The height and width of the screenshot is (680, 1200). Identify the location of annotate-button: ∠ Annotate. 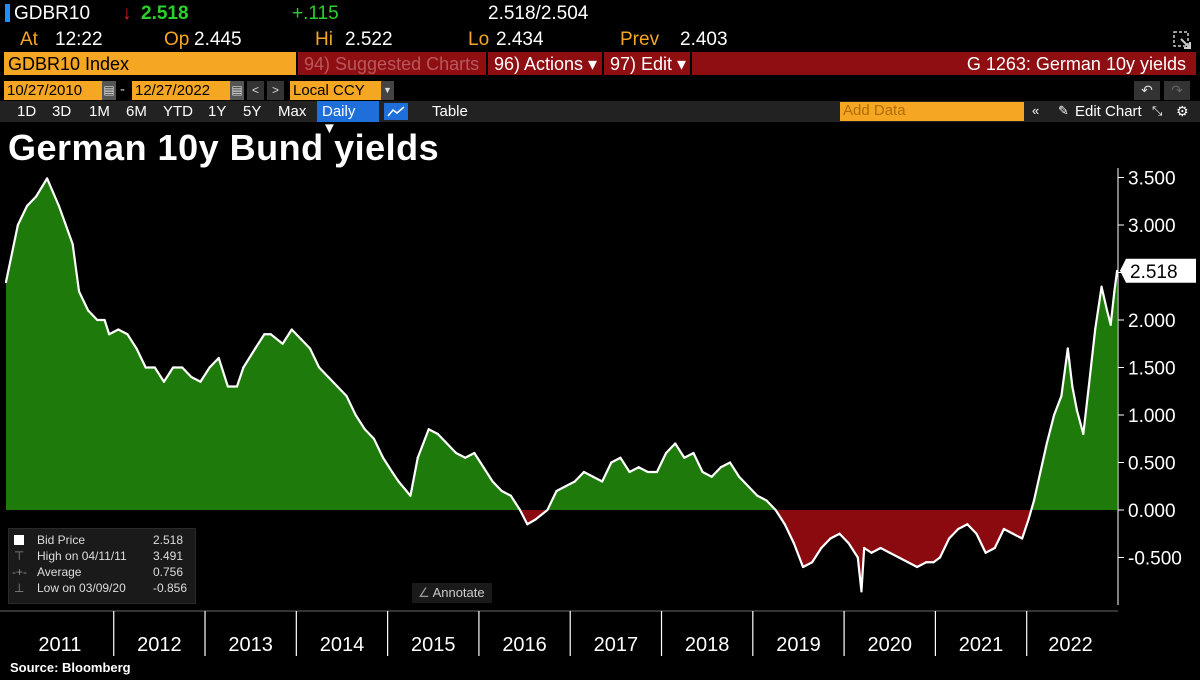
(452, 593).